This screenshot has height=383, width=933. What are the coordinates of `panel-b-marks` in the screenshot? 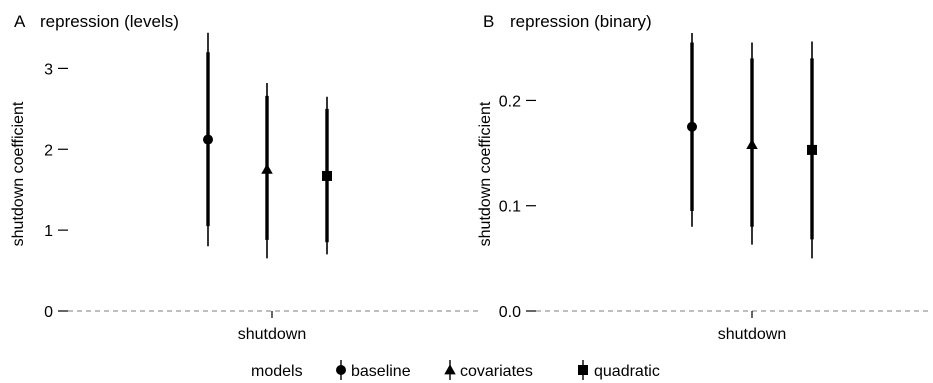 It's located at (752, 146).